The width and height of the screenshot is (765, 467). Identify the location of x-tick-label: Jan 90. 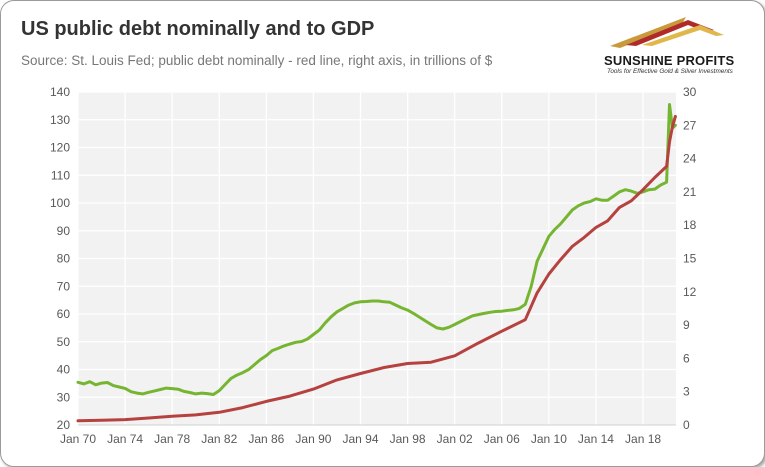
(313, 439).